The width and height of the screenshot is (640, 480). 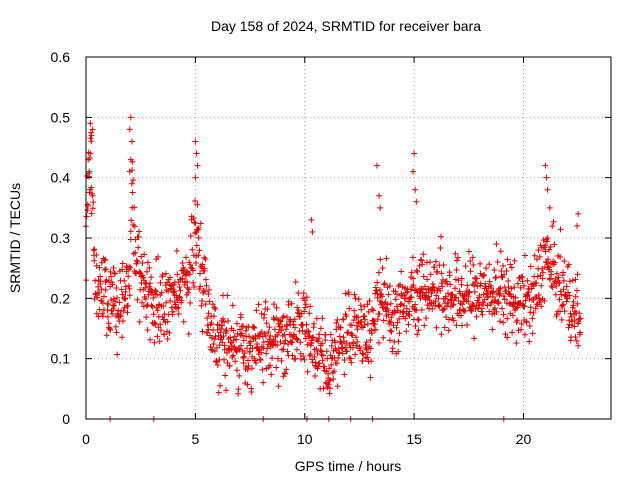 What do you see at coordinates (348, 466) in the screenshot?
I see `x-axis-label: GPS time / hours` at bounding box center [348, 466].